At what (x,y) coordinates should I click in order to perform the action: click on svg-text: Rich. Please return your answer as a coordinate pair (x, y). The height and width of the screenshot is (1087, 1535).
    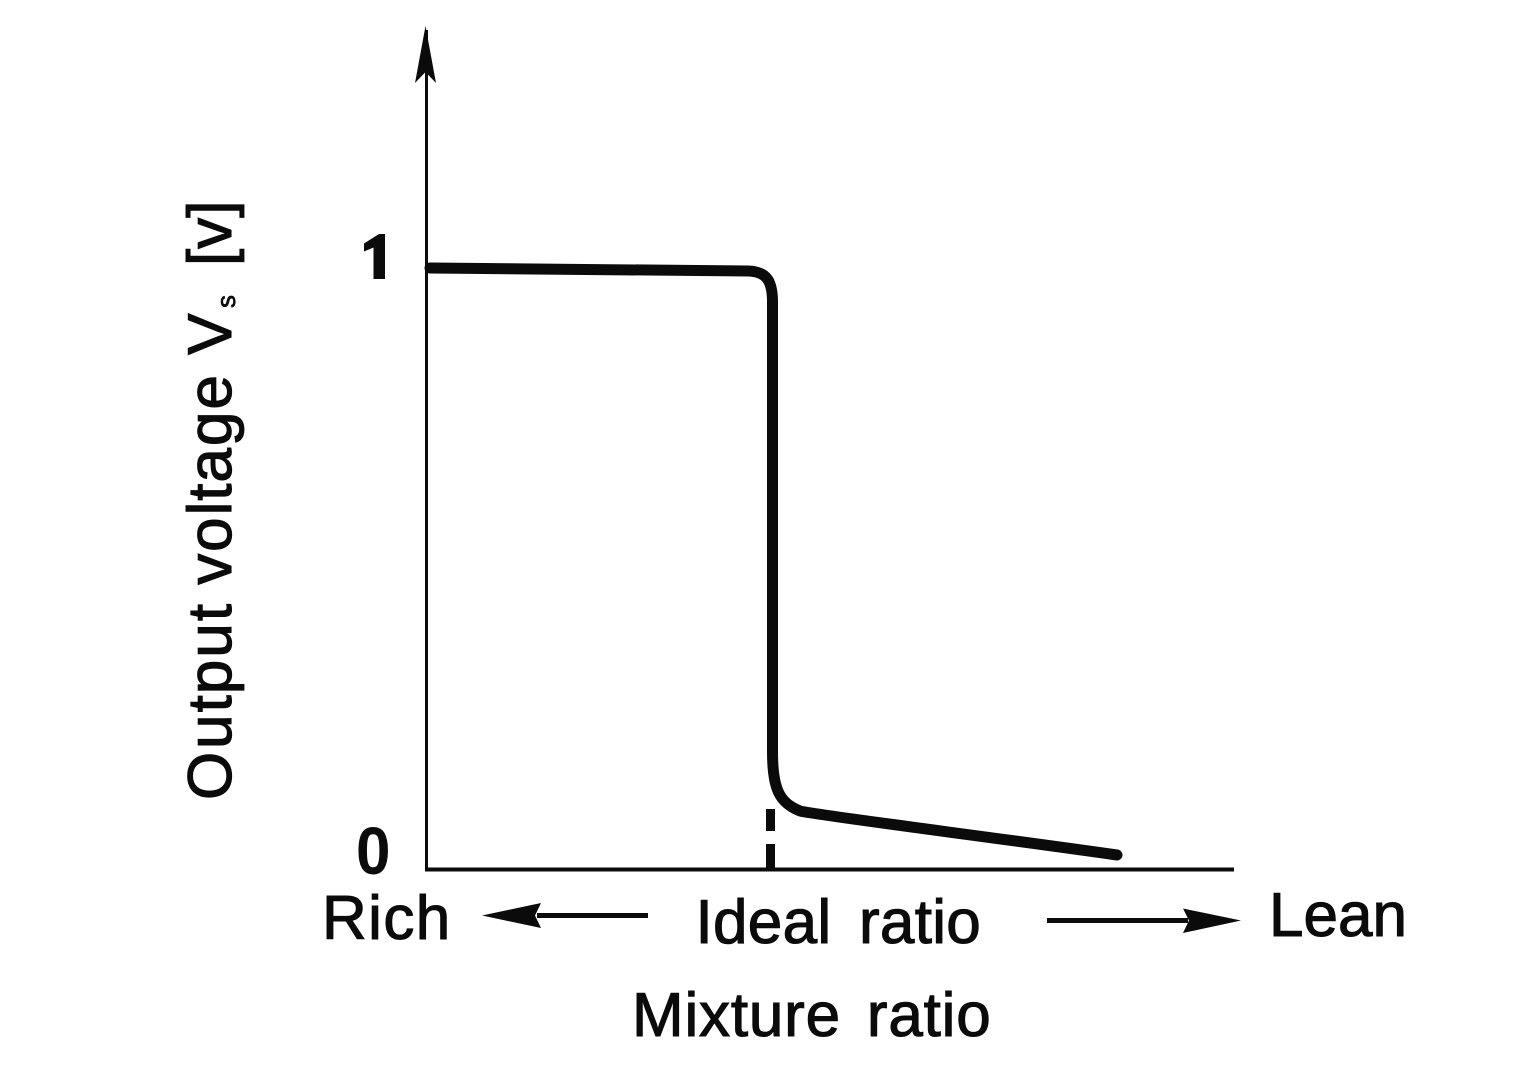
    Looking at the image, I should click on (387, 918).